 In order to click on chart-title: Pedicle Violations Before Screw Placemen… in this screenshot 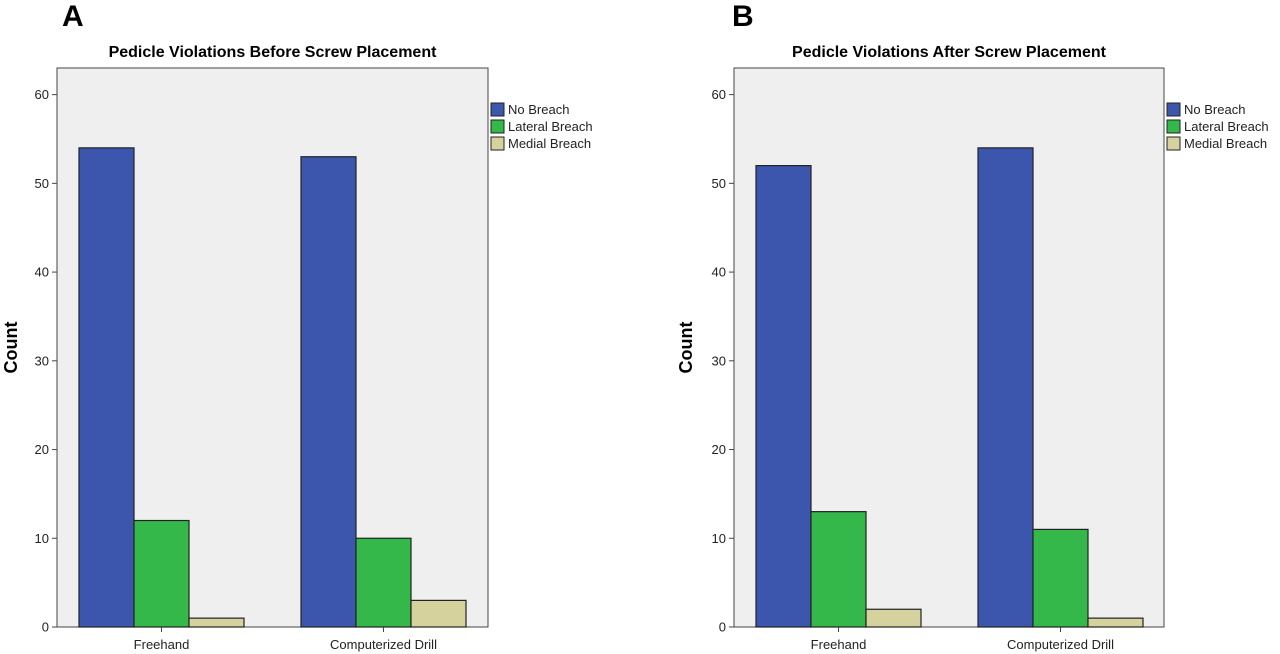, I will do `click(273, 52)`.